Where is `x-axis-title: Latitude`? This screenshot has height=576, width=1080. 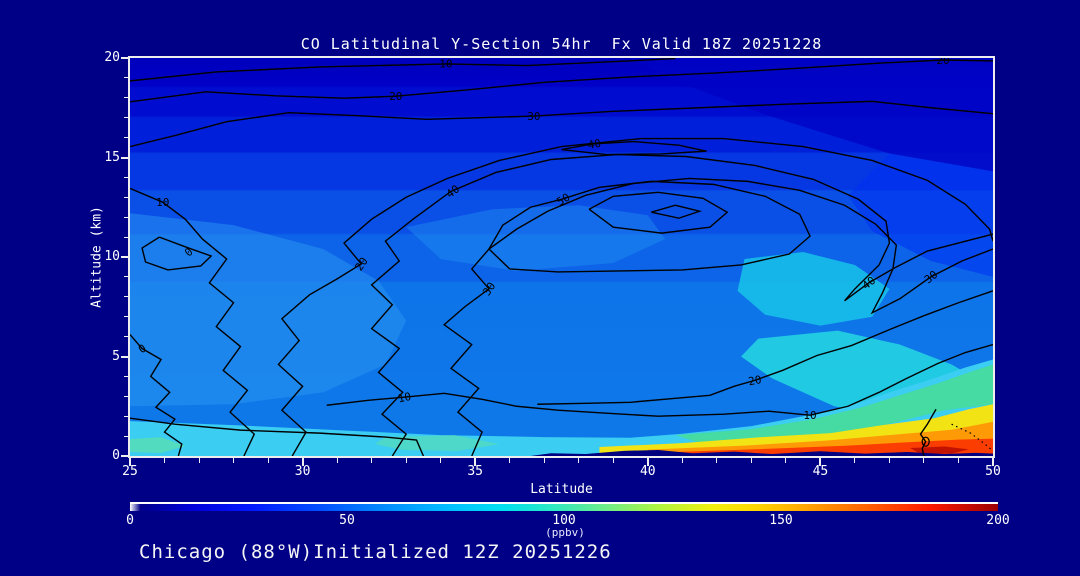 x-axis-title: Latitude is located at coordinates (561, 489).